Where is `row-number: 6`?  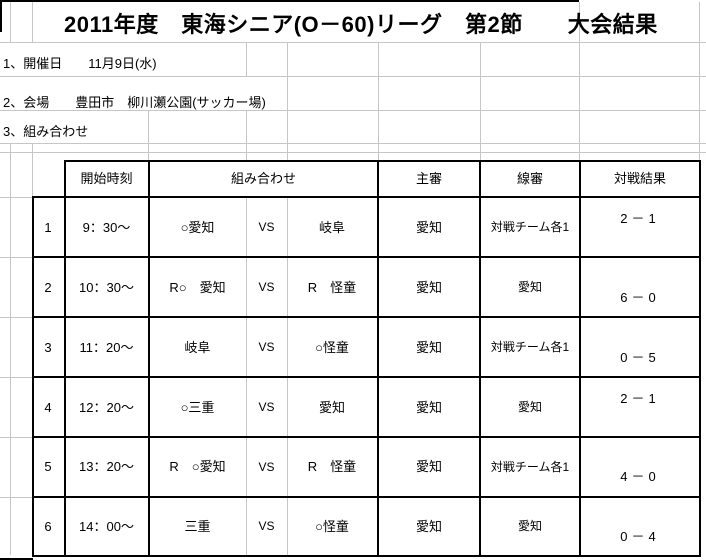
row-number: 6 is located at coordinates (48, 526).